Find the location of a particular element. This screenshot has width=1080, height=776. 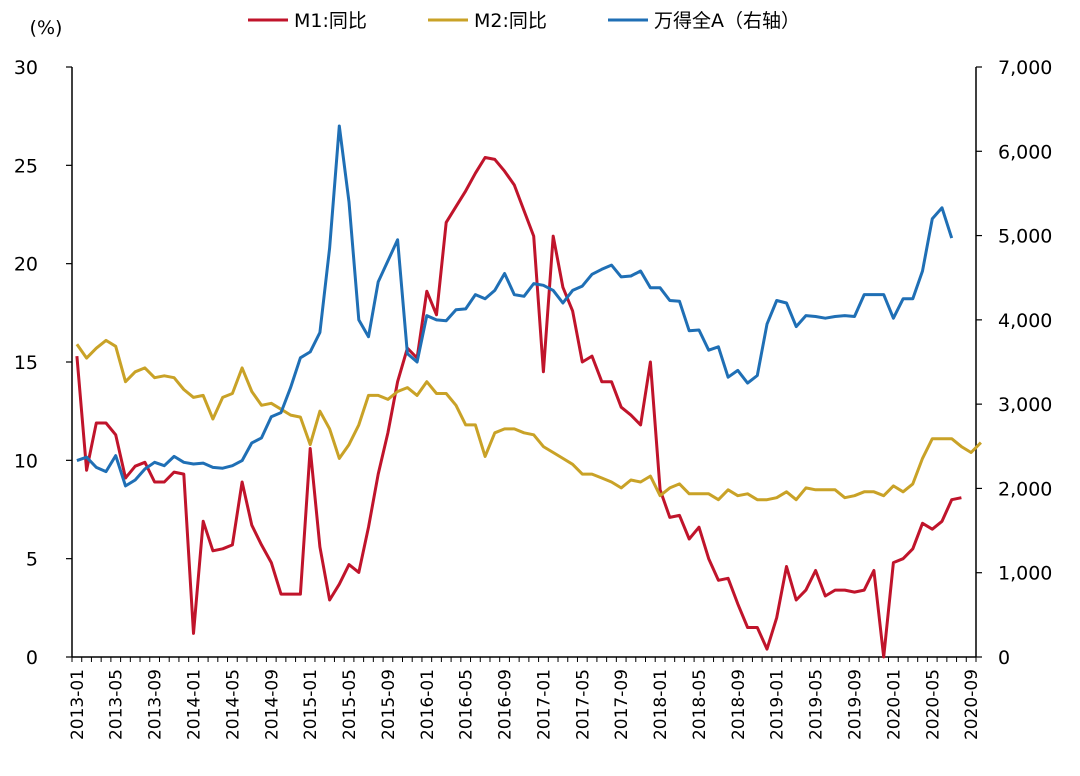

legend: M1:同比 M2:同比 万得全A（右轴） is located at coordinates (524, 21).